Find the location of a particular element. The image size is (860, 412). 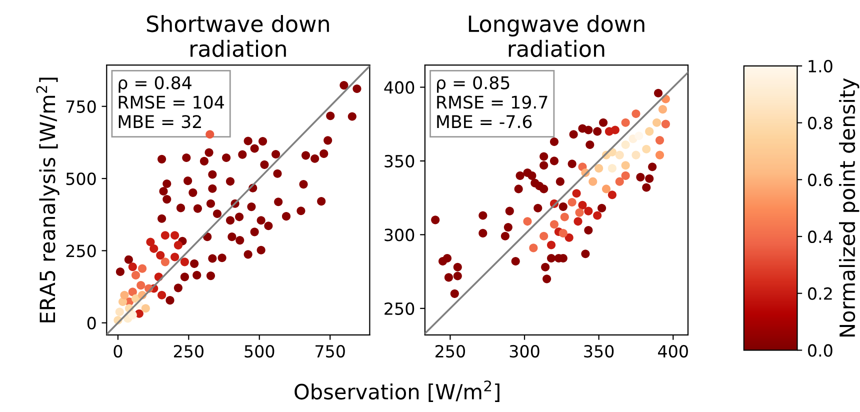

color-bar-title: Normalized point density is located at coordinates (849, 207).